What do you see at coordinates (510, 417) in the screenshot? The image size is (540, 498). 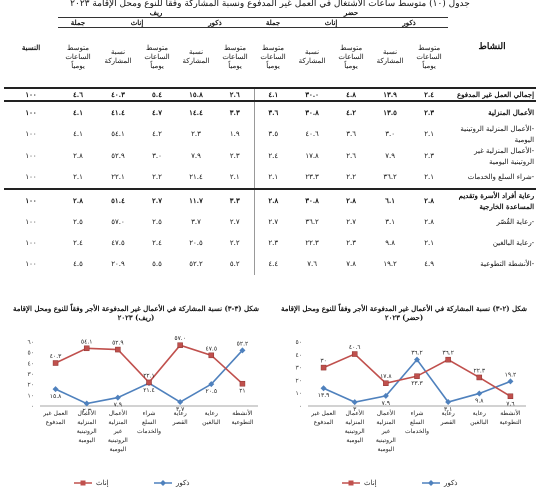 I see `category-label: الأنشطة التطوعية` at bounding box center [510, 417].